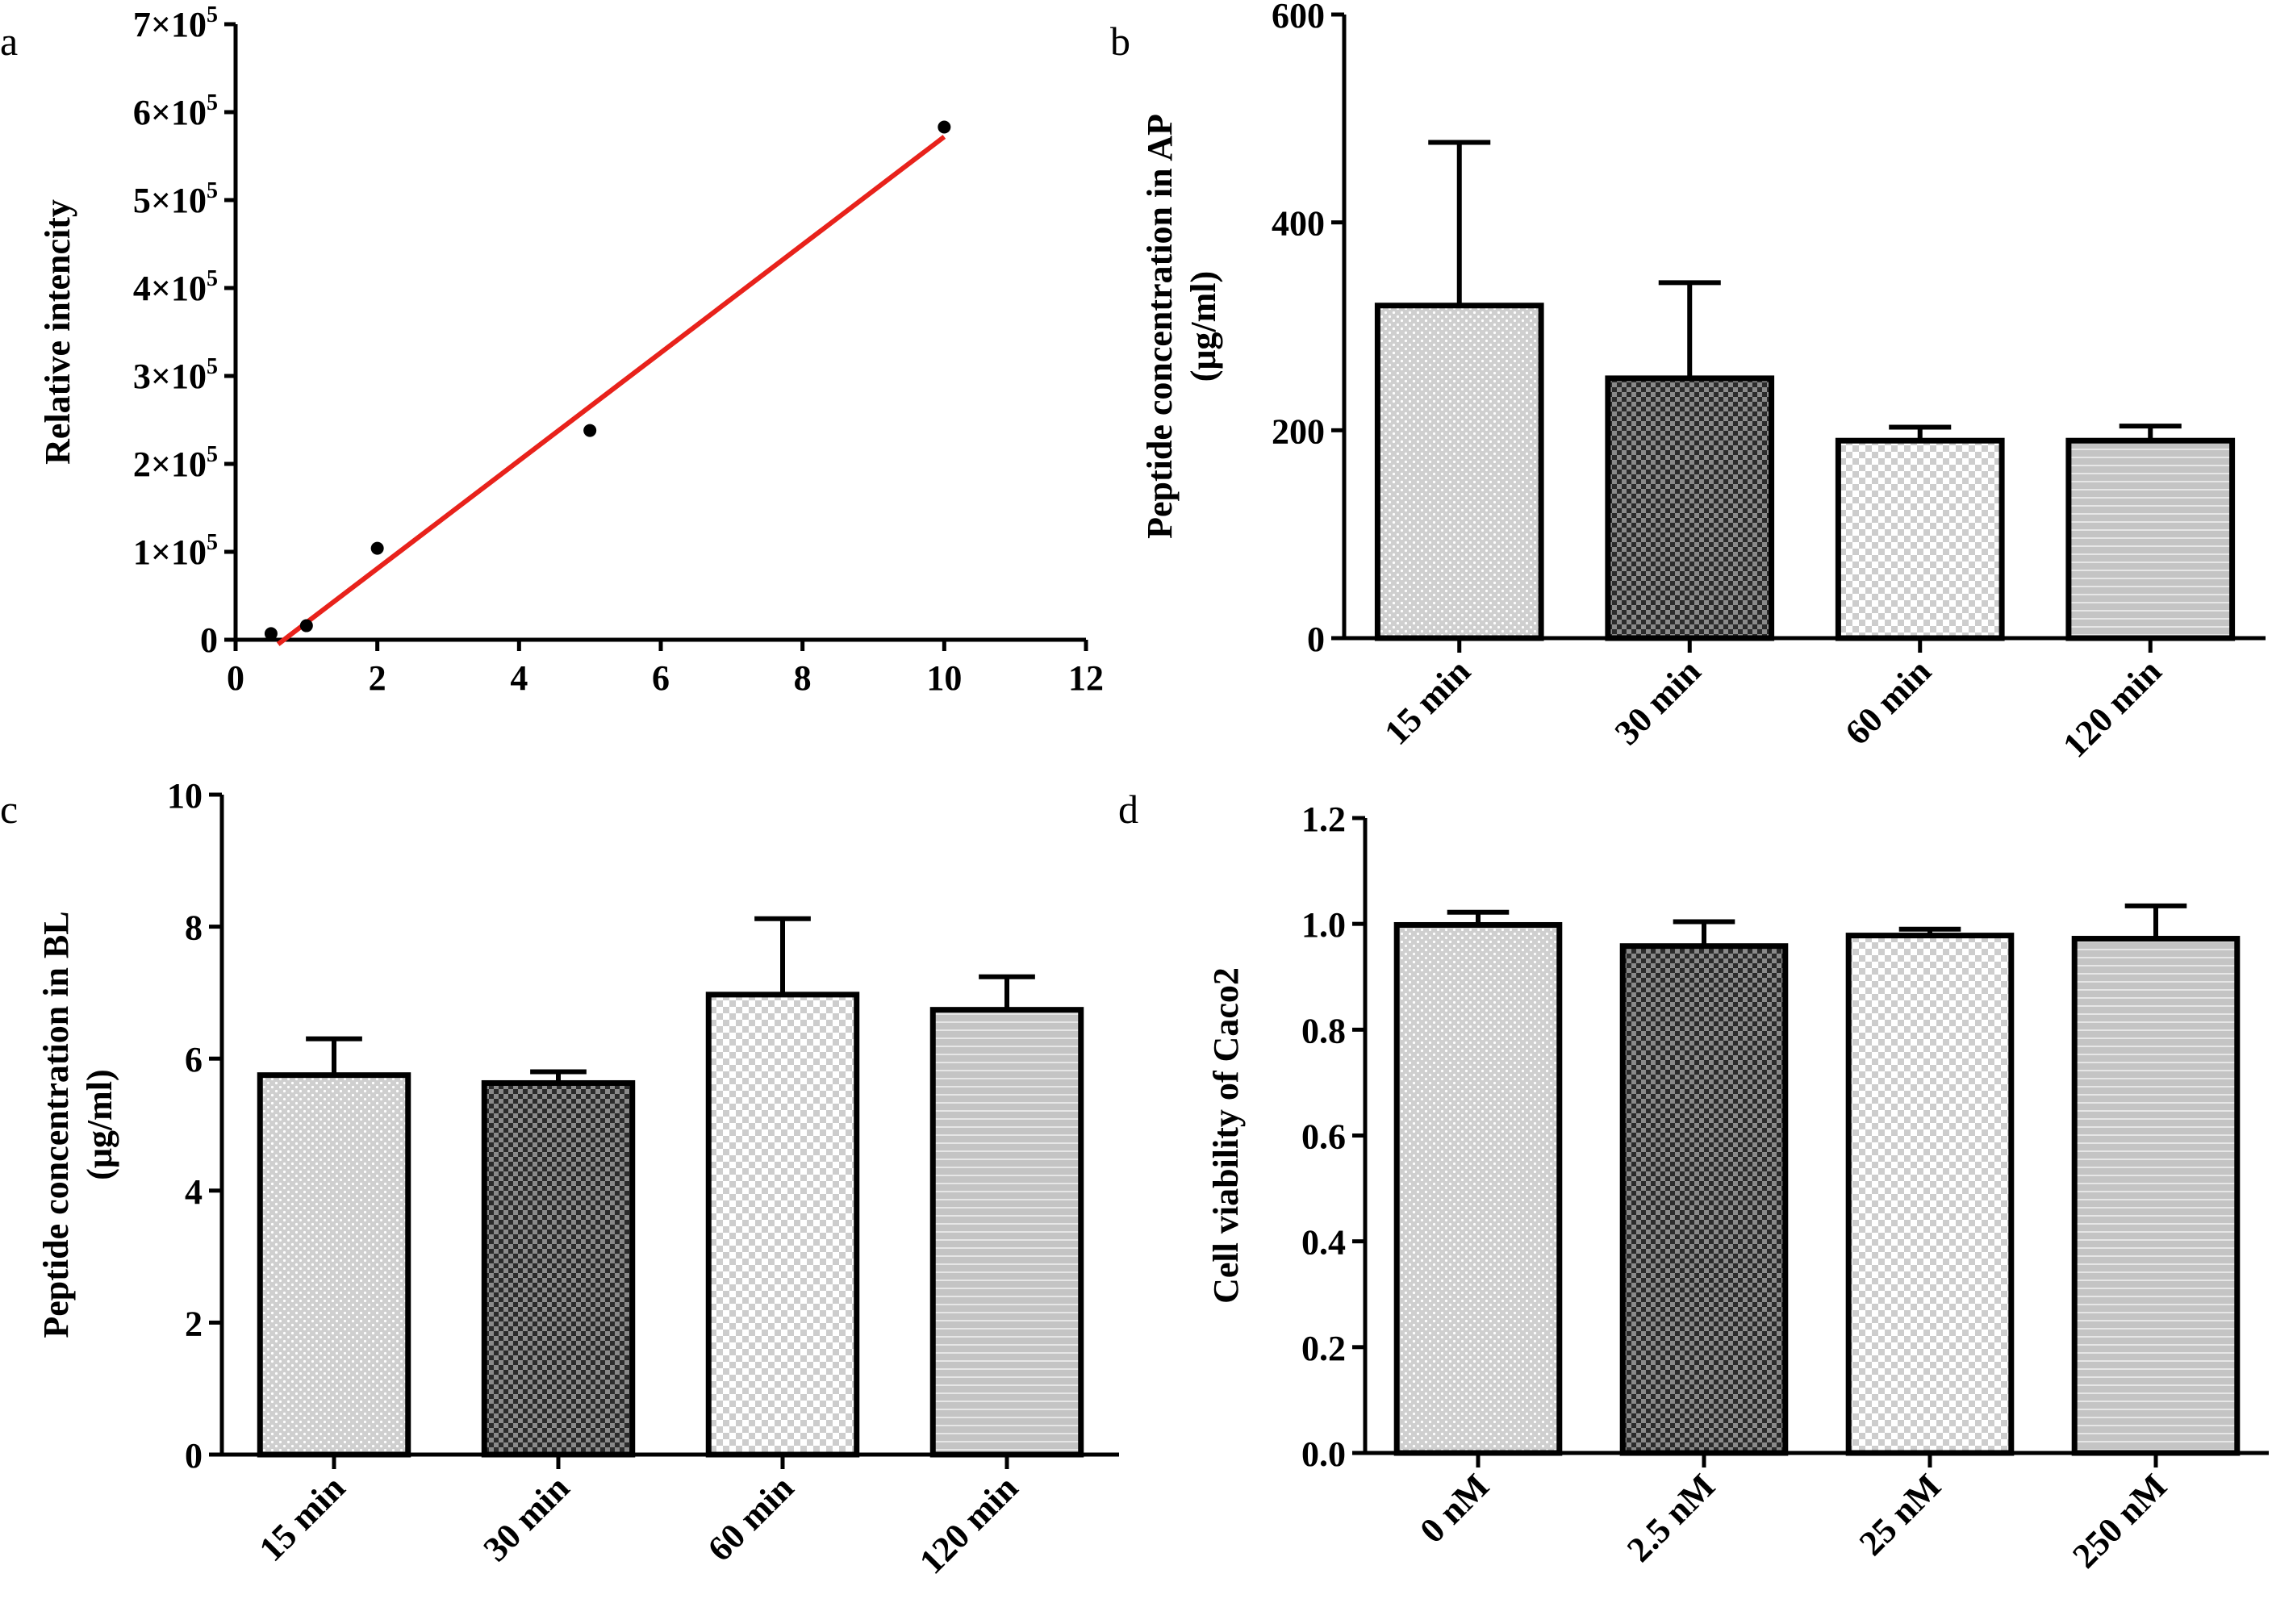 This screenshot has height=1624, width=2272. What do you see at coordinates (1128, 809) in the screenshot?
I see `panel-label-d: d` at bounding box center [1128, 809].